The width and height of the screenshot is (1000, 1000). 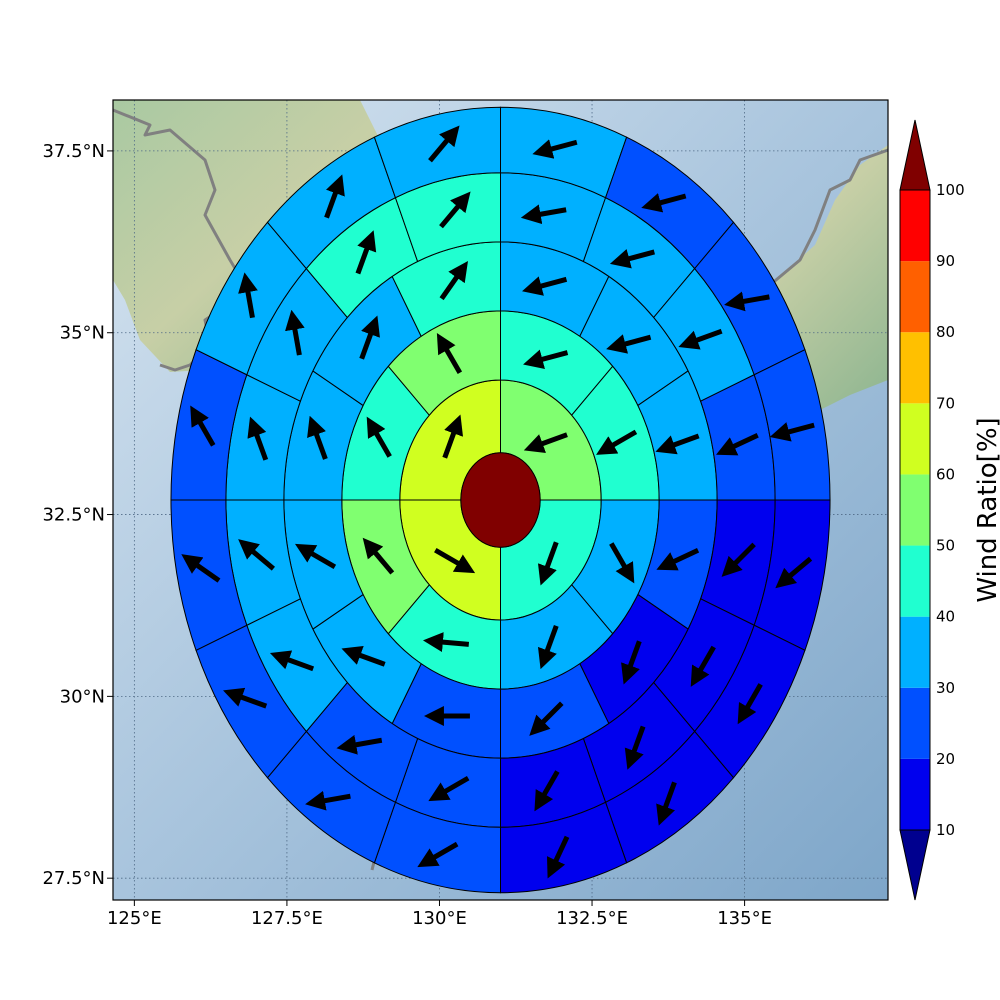 I want to click on colorbar-tick-label: 20, so click(x=945, y=759).